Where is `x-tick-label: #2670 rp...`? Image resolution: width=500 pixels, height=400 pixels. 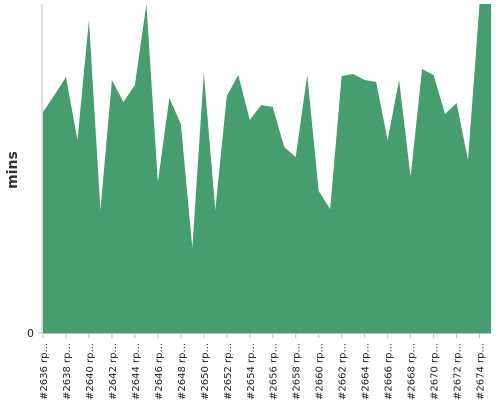 x-tick-label: #2670 rp... is located at coordinates (435, 371).